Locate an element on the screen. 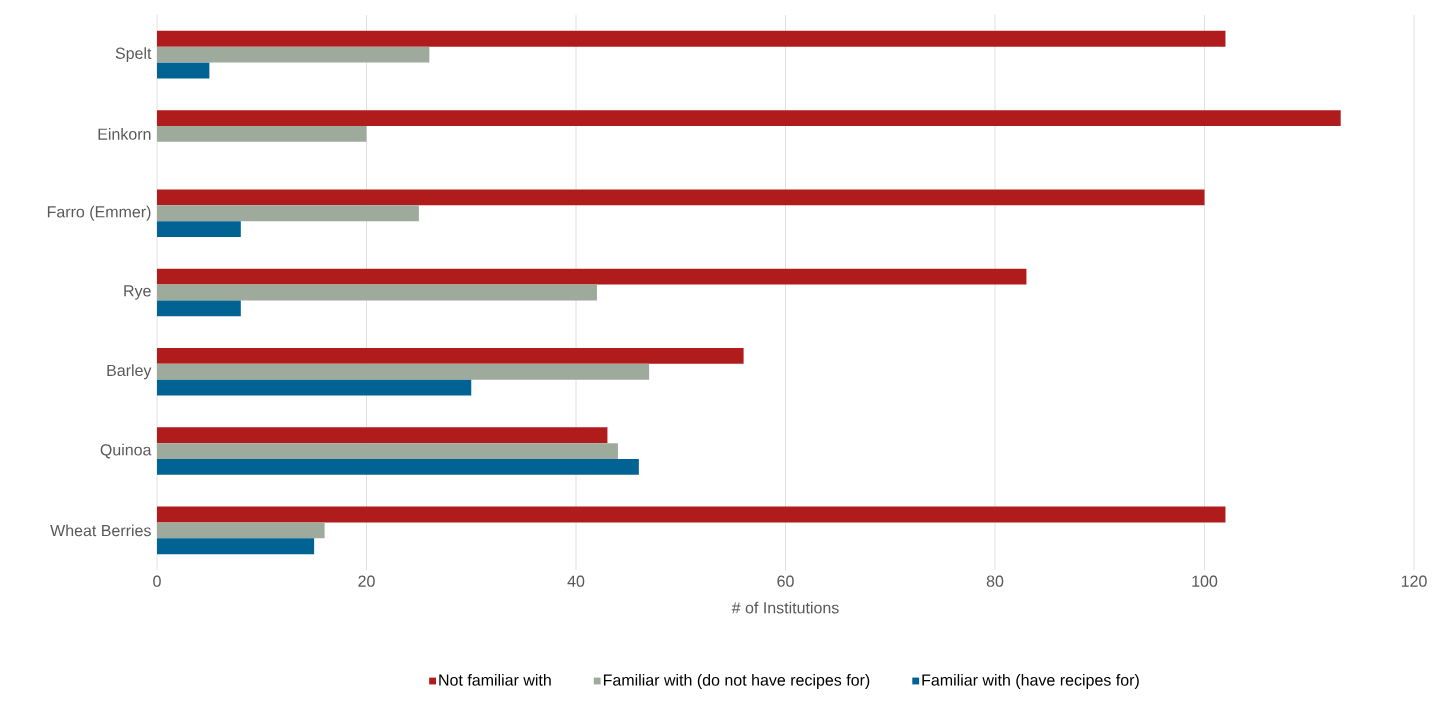  x-tick-label: 20 is located at coordinates (366, 581).